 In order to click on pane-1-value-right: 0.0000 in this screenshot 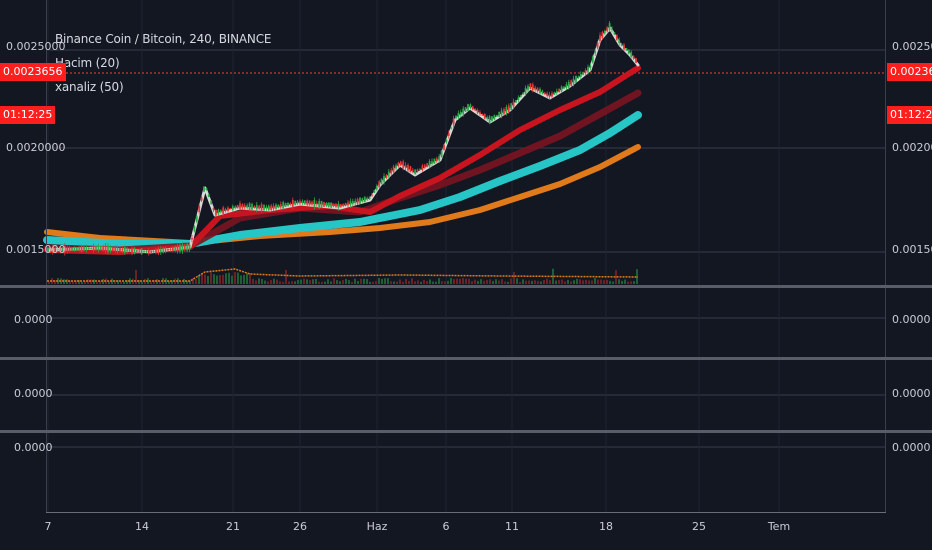, I will do `click(911, 319)`.